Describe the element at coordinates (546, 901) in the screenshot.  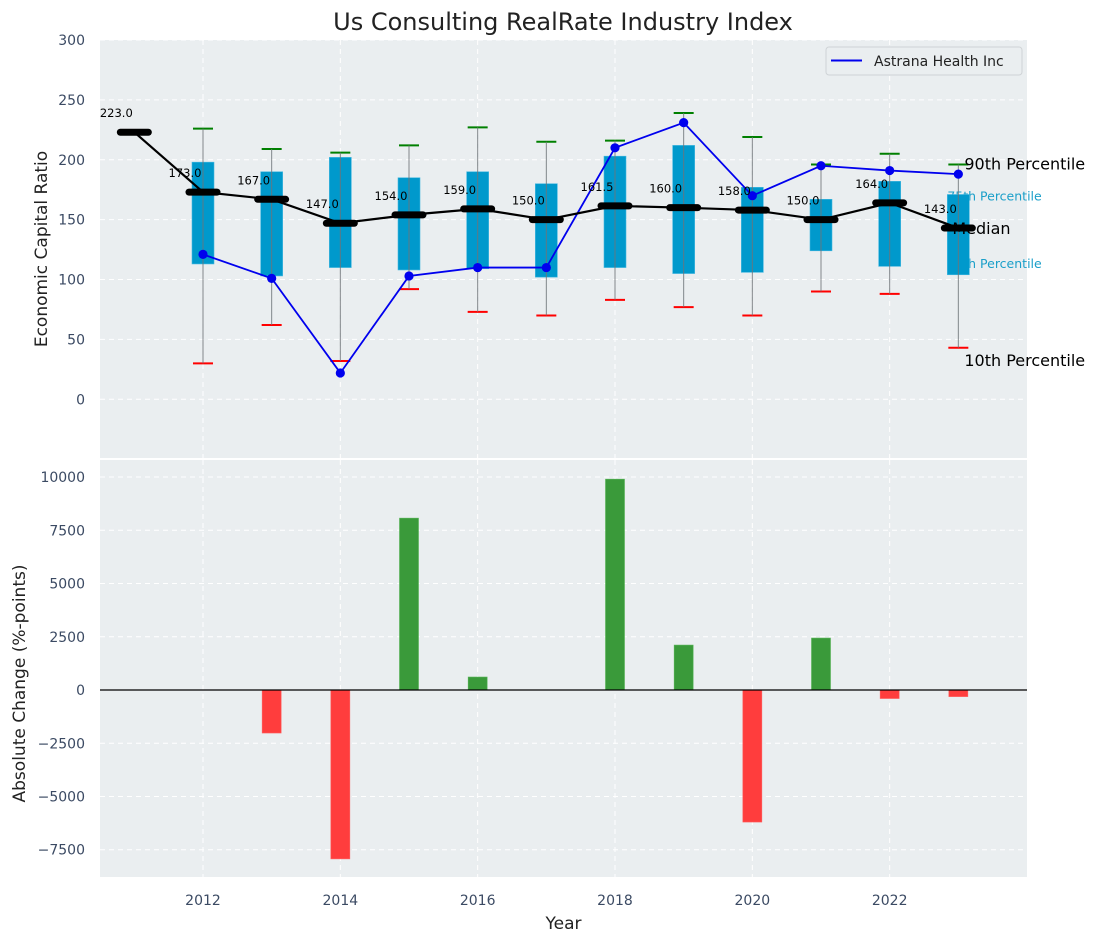
I see `x-ticks: 2012 2014 2016 2018 2020 2022` at that location.